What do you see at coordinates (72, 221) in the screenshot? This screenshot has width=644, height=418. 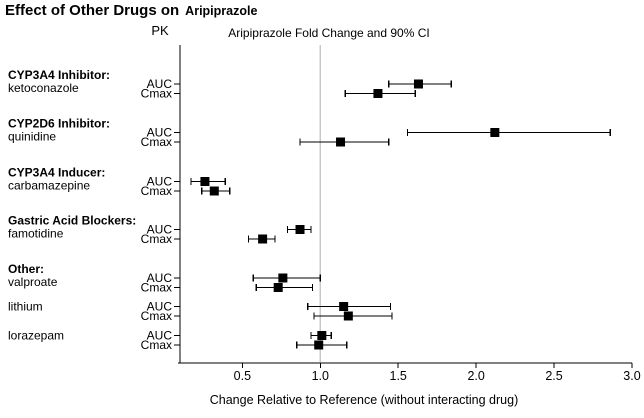 I see `group-header-label: Gastric Acid Blockers:` at bounding box center [72, 221].